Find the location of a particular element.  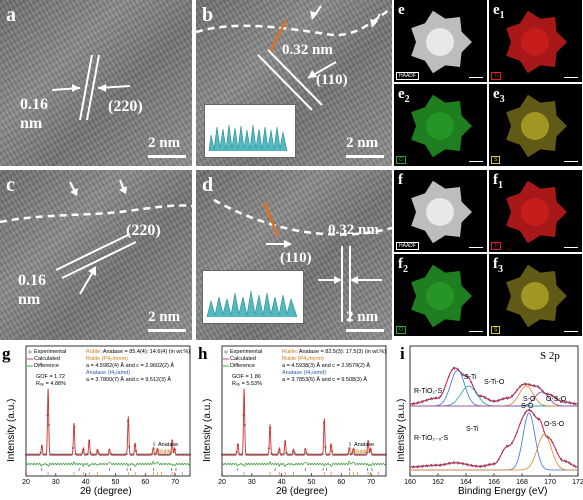

legend-symbol is located at coordinates (226, 352).